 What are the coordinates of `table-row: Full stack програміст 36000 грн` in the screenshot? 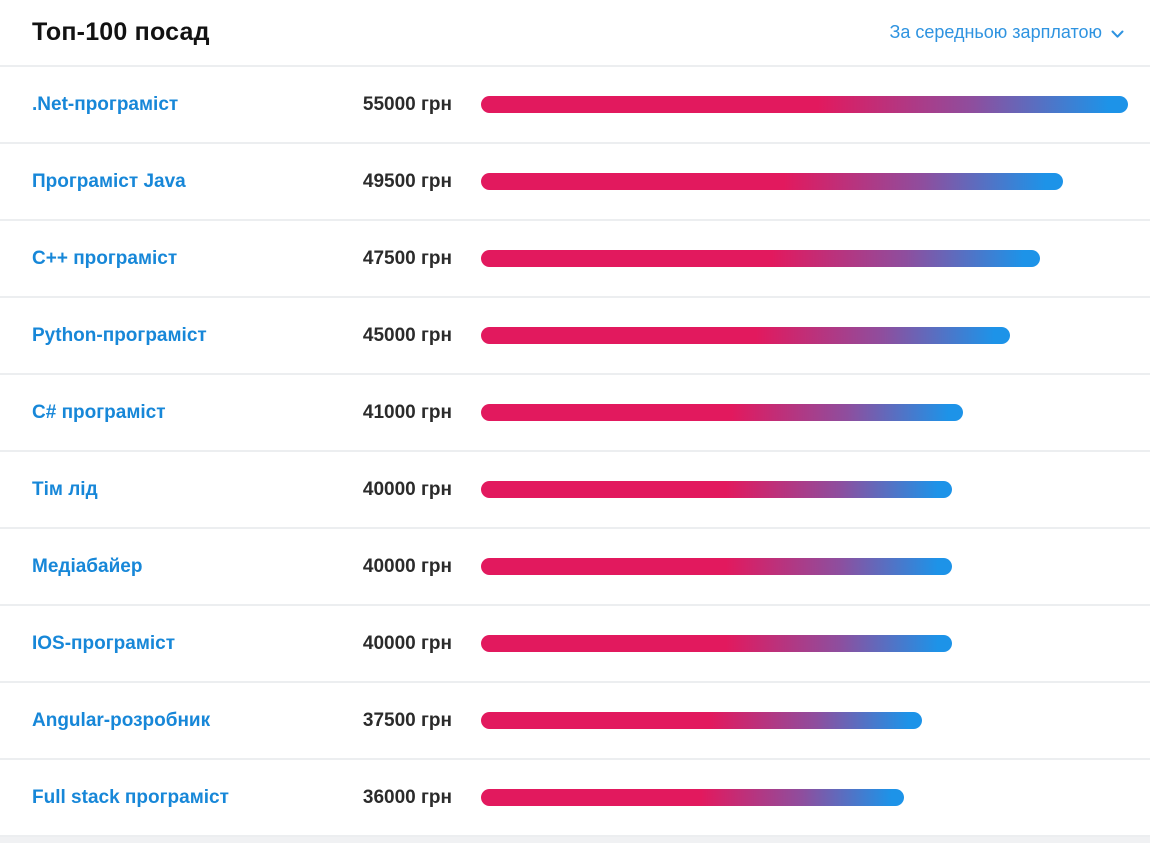 It's located at (575, 798).